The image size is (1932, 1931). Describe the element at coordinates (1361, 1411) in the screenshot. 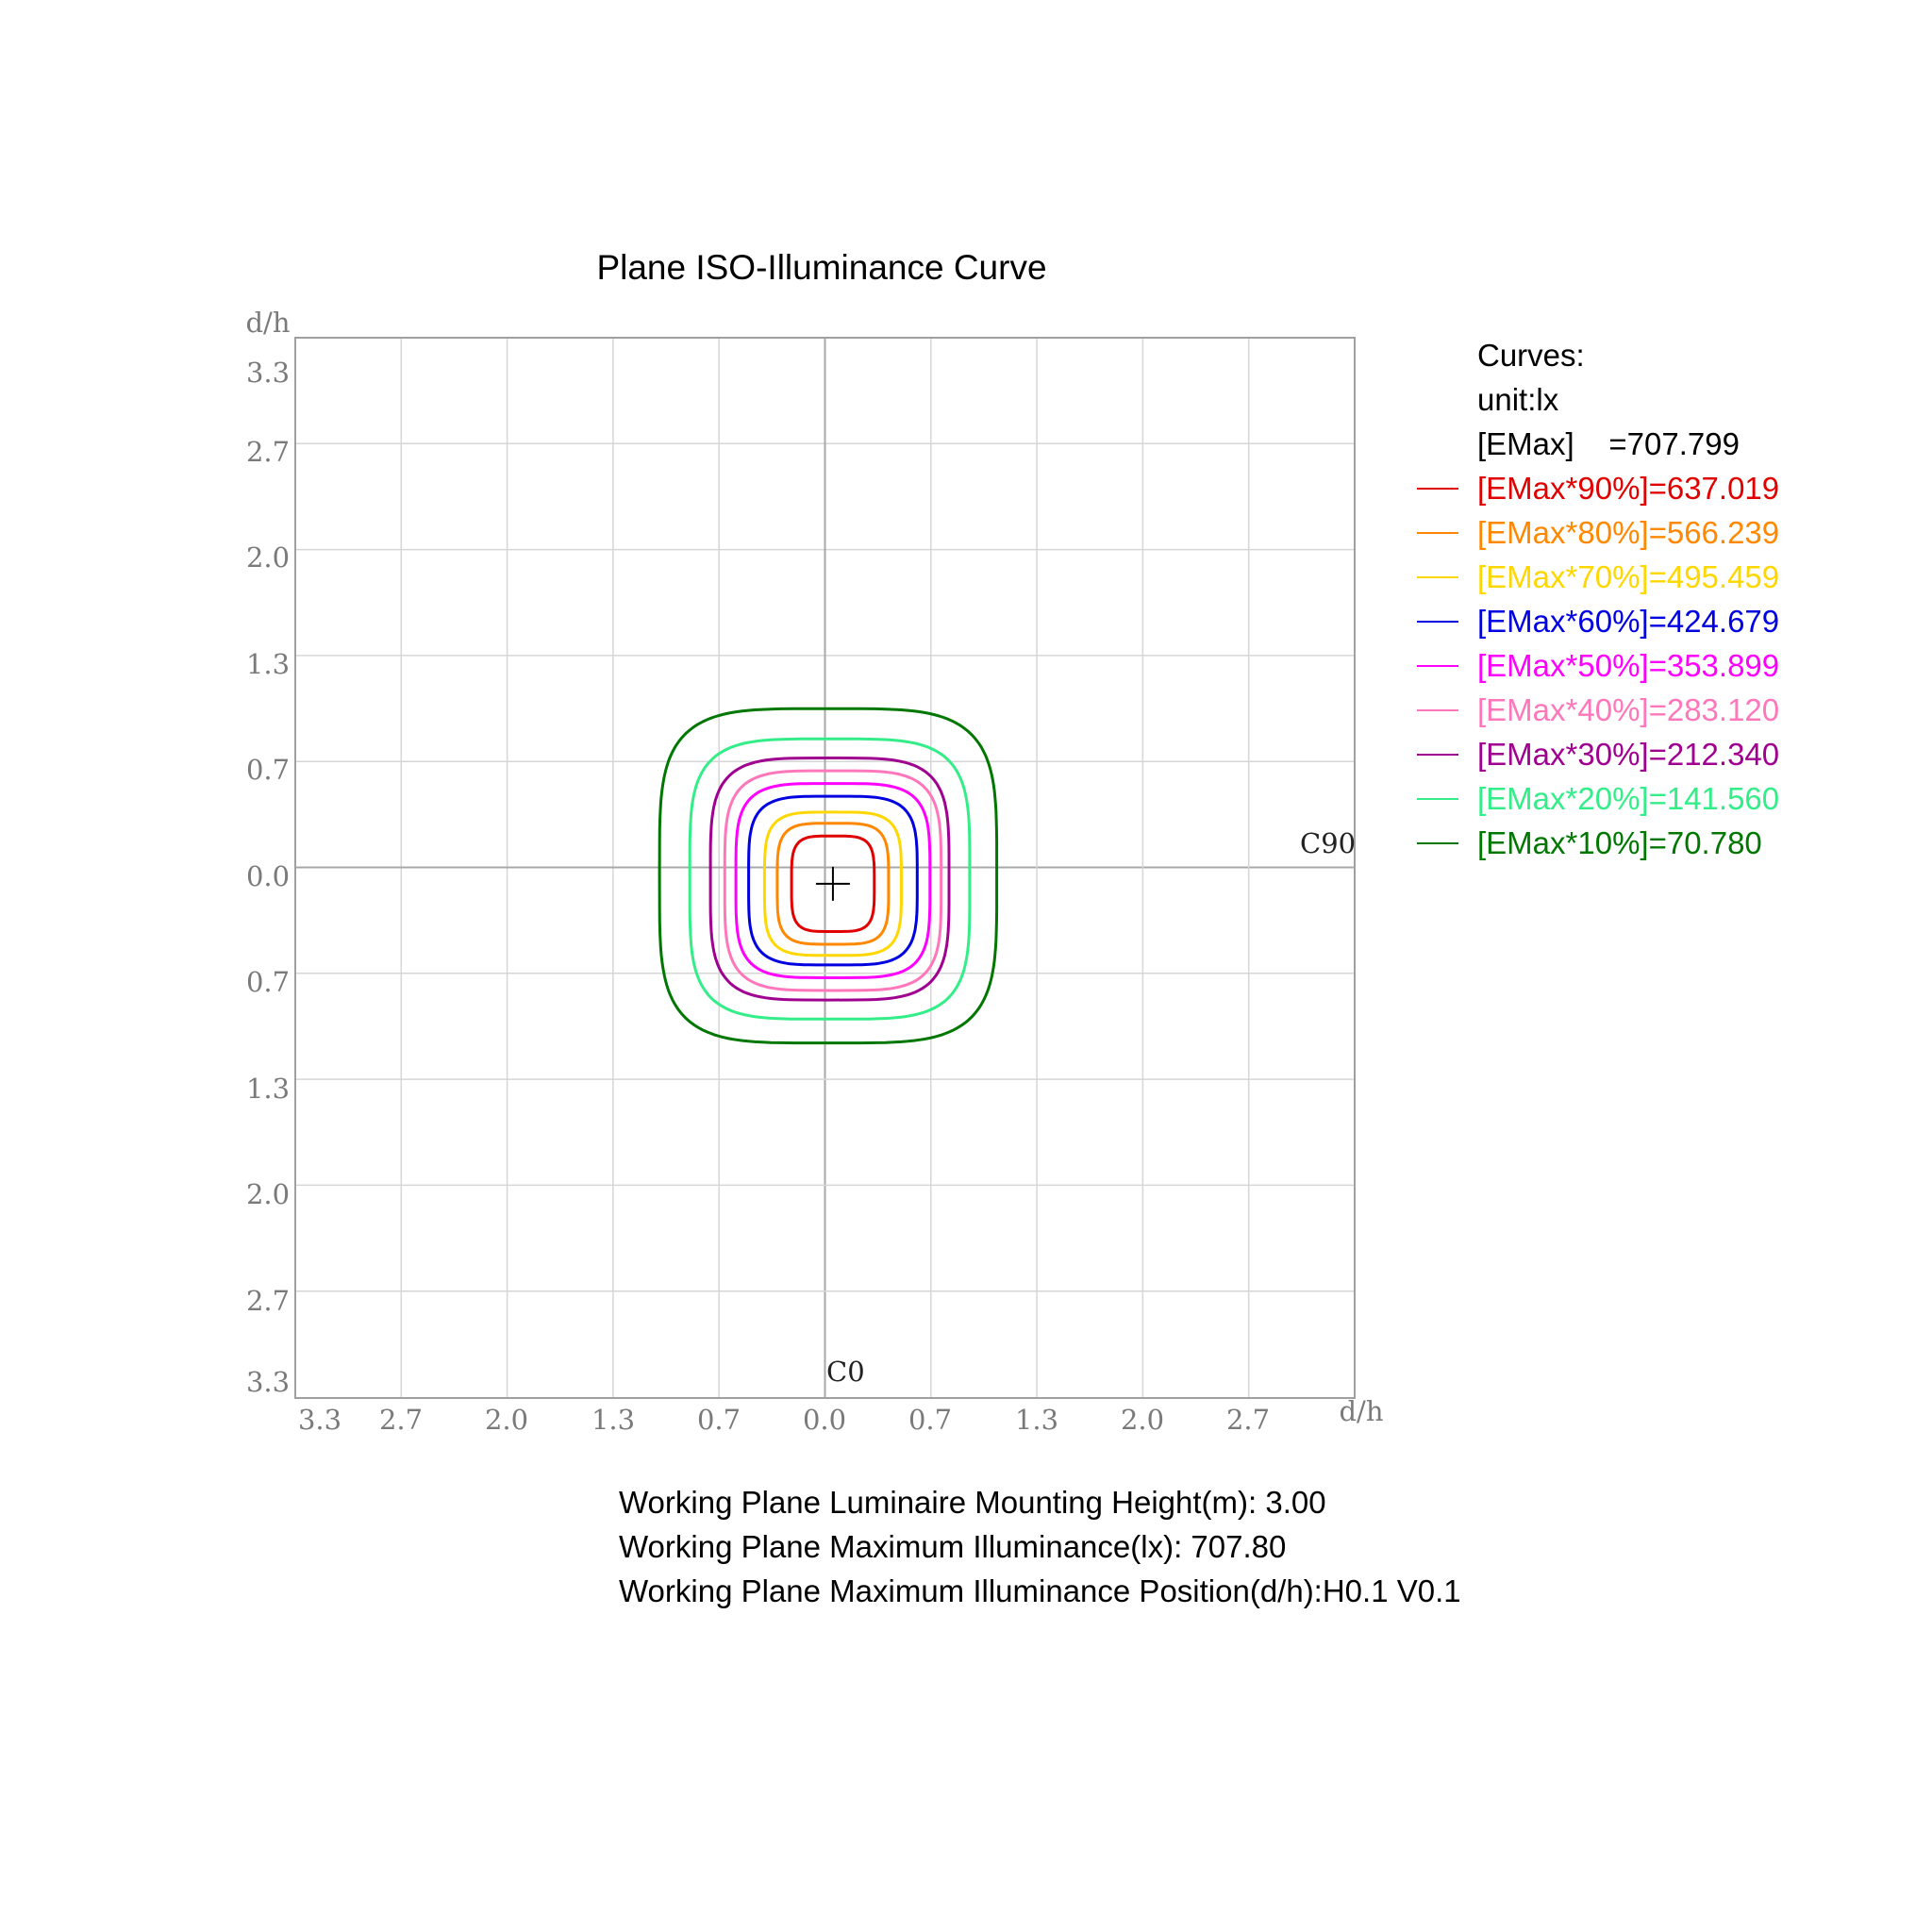

I see `x-axis-label: d/h` at that location.